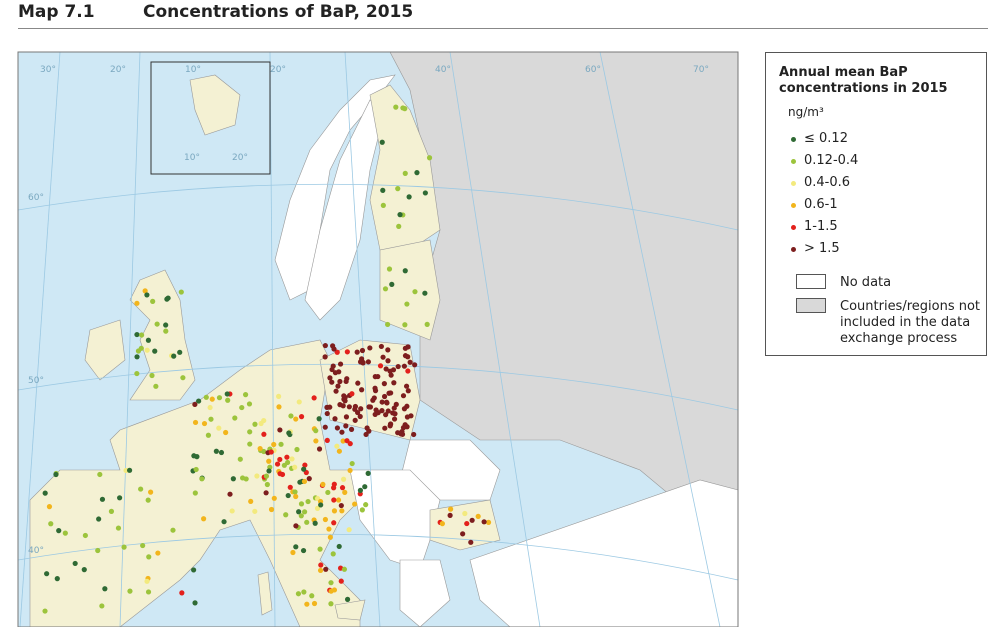 Image resolution: width=993 pixels, height=627 pixels. I want to click on legend-label: 0.12-0.4, so click(831, 160).